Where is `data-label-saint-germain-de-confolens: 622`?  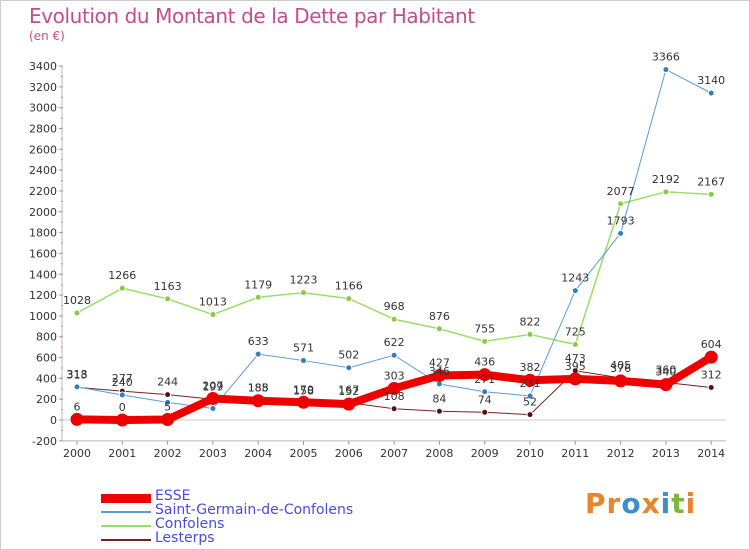 data-label-saint-germain-de-confolens: 622 is located at coordinates (394, 342).